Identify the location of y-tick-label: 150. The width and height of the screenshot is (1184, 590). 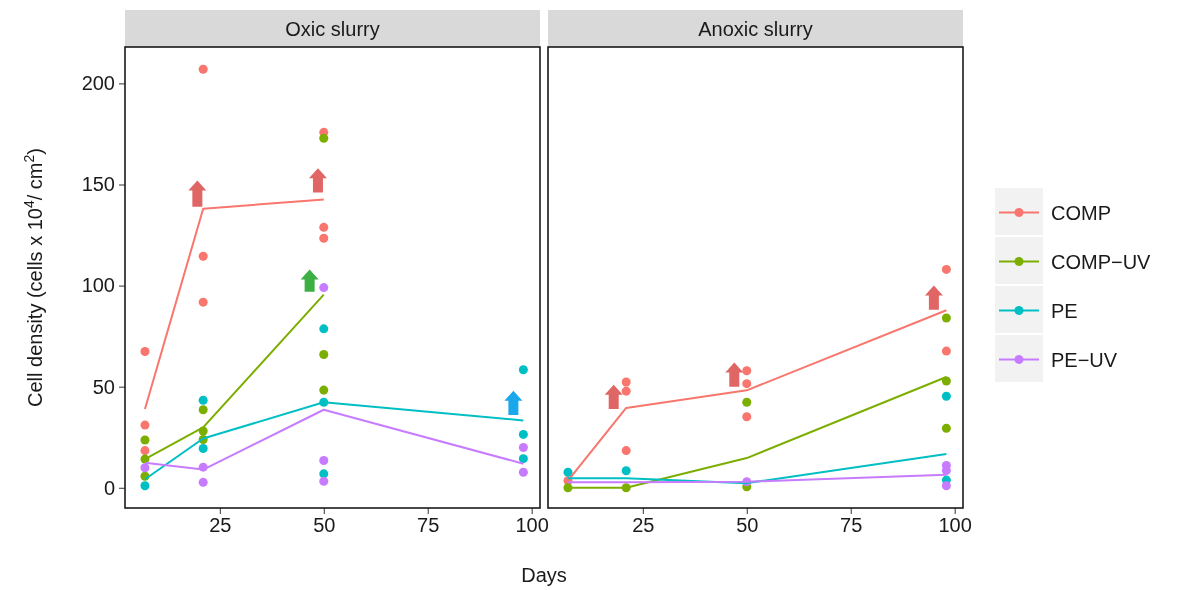
(98, 184).